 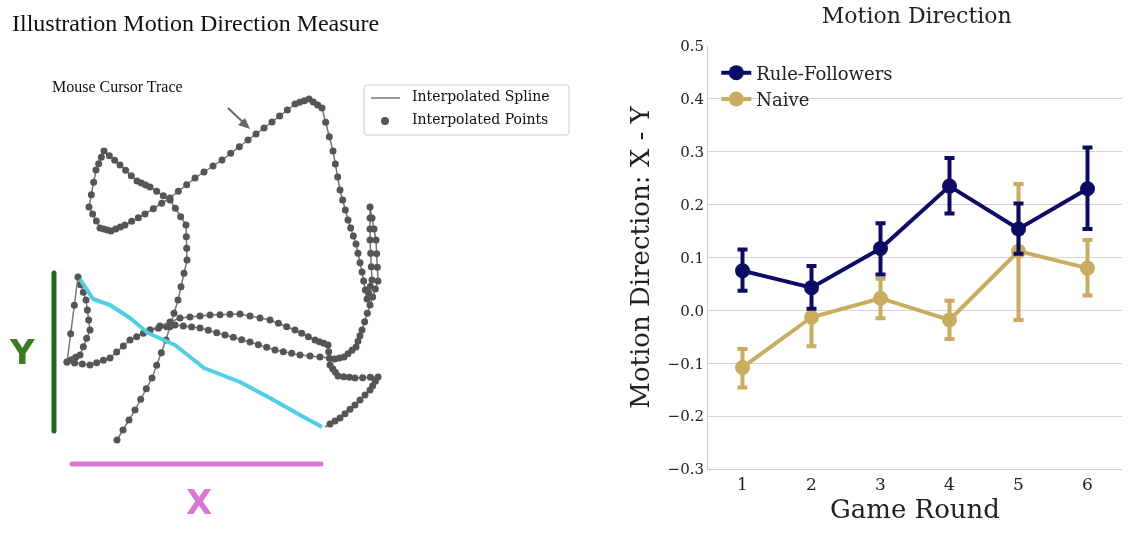 What do you see at coordinates (692, 46) in the screenshot?
I see `y-tick-label: 0.5` at bounding box center [692, 46].